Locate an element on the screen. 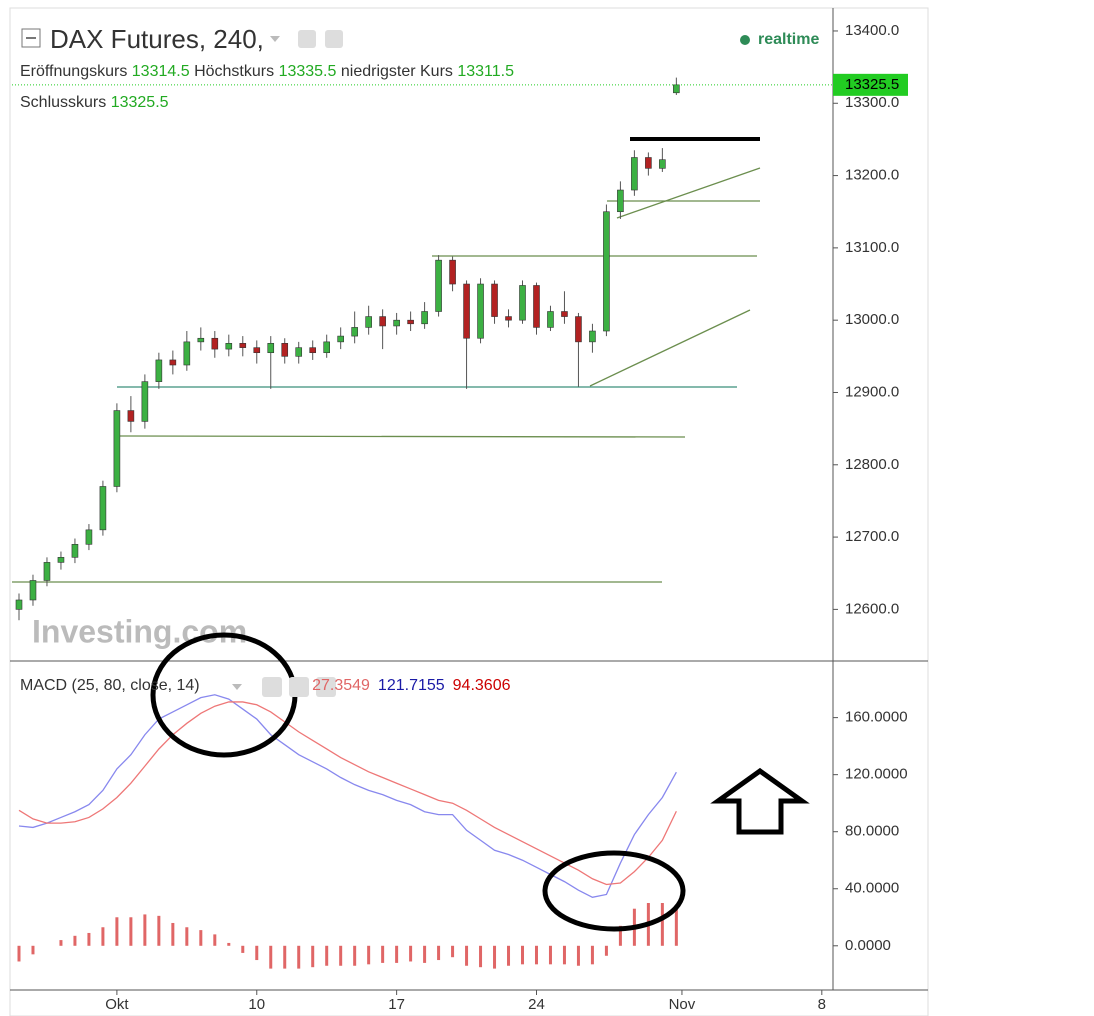 Image resolution: width=1094 pixels, height=1016 pixels. legend-label: Höchstkurs is located at coordinates (234, 71).